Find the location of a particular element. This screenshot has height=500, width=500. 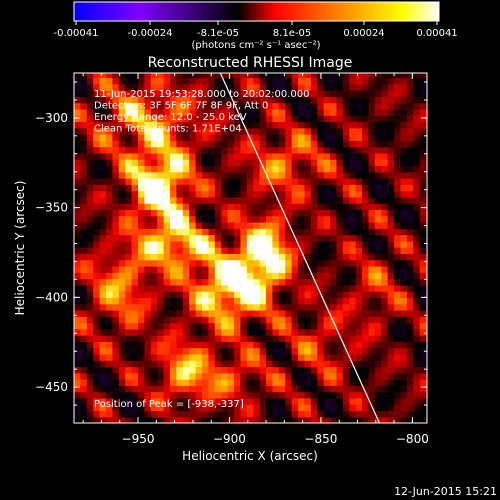

y-tick-label: −350 is located at coordinates (51, 208).